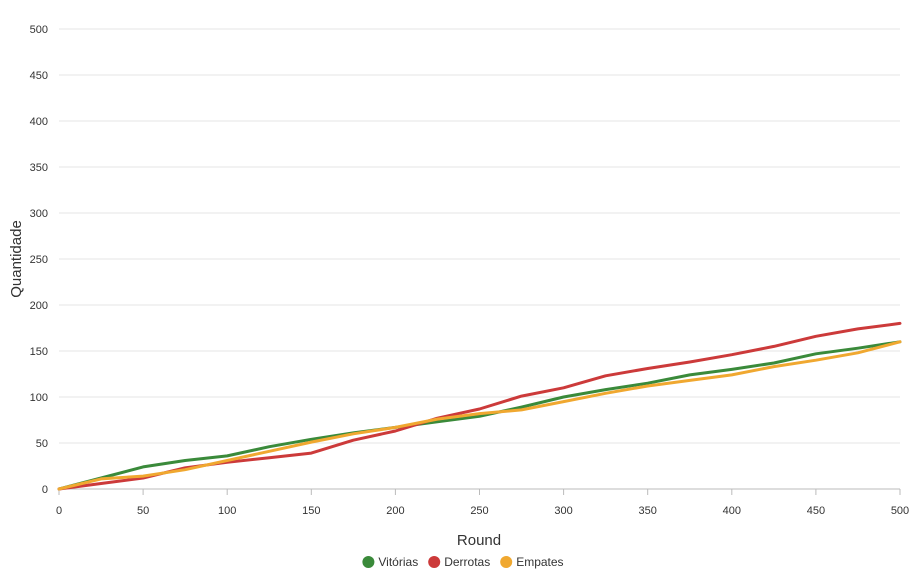 Image resolution: width=921 pixels, height=572 pixels. I want to click on legend-item-derrotas: Derrotas, so click(459, 562).